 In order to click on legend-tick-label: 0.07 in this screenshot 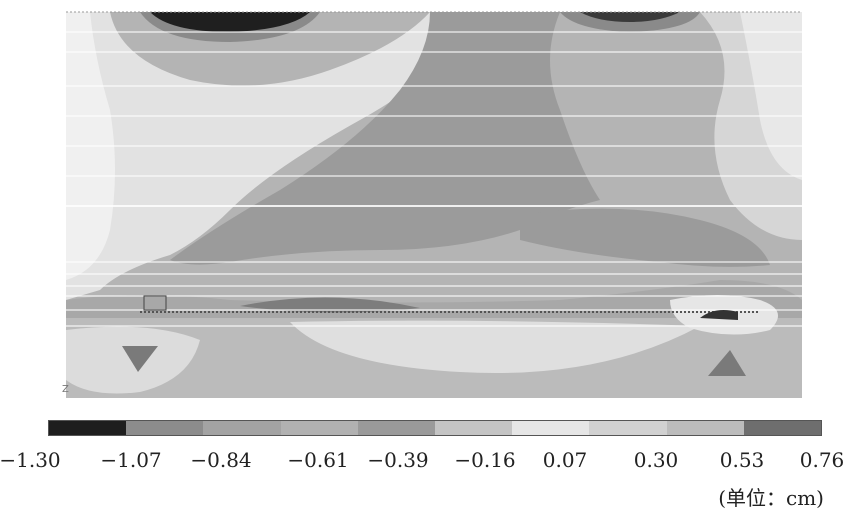, I will do `click(565, 460)`.